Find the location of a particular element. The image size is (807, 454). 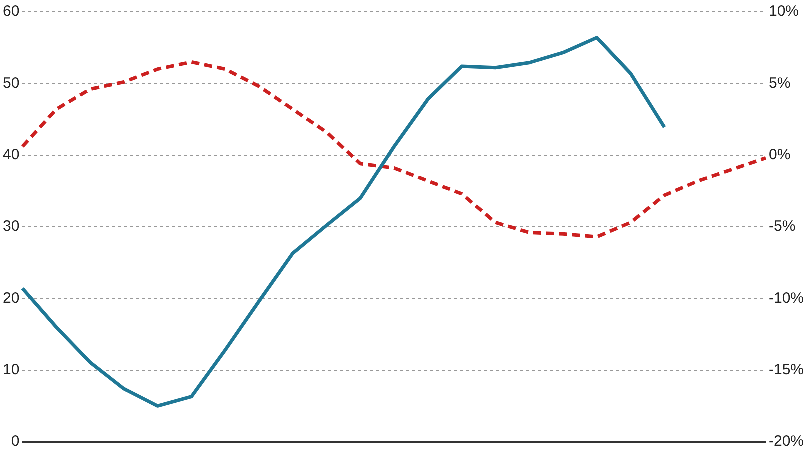

y2-tick-label: 10% is located at coordinates (784, 11).